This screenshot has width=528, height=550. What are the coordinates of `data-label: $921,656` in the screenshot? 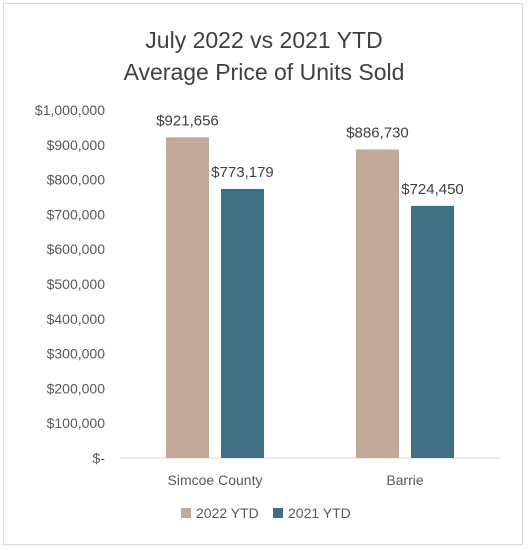 It's located at (187, 120).